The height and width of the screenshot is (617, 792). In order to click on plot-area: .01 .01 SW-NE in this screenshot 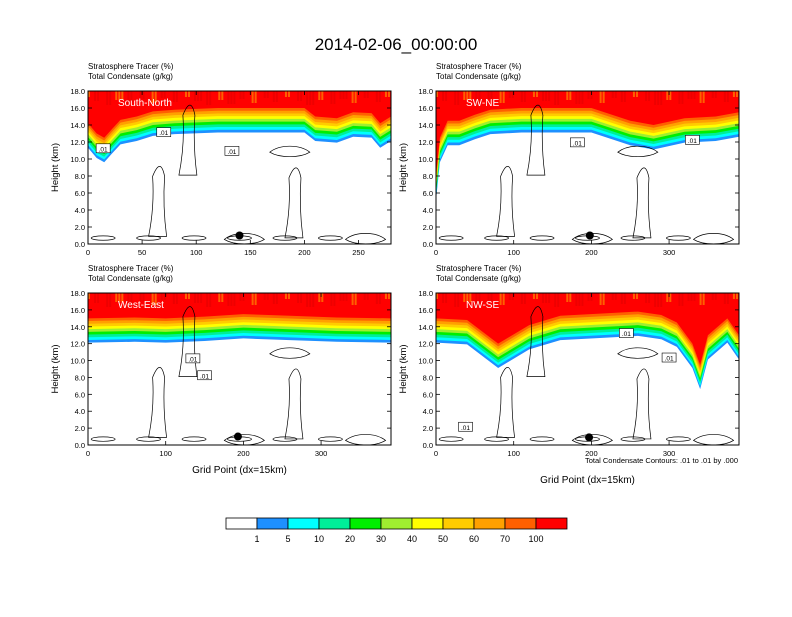, I will do `click(587, 167)`.